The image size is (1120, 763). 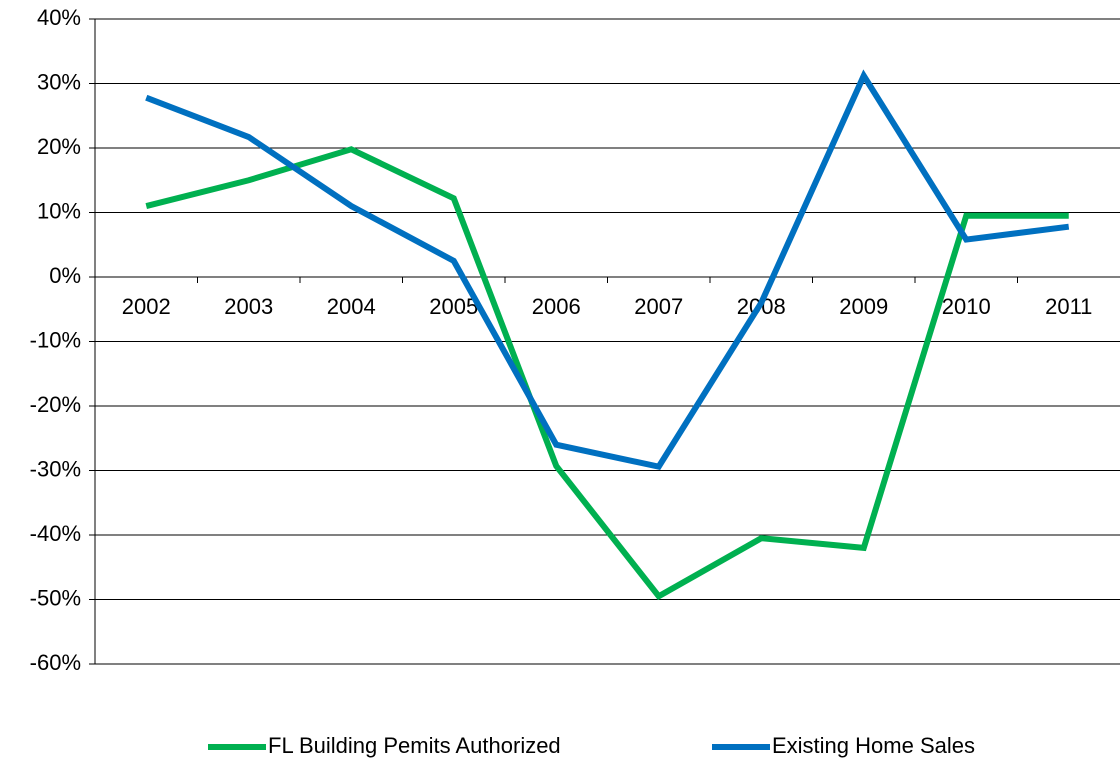 I want to click on legend-label: FL Building Pemits Authorized, so click(x=414, y=745).